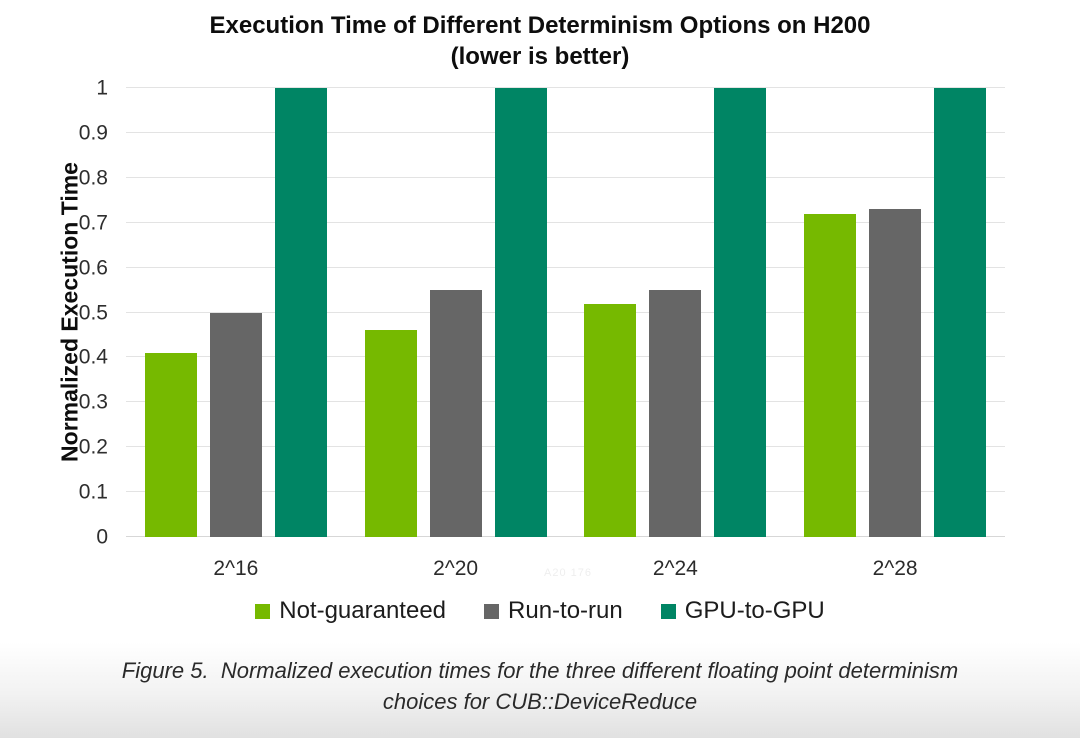 Image resolution: width=1080 pixels, height=738 pixels. Describe the element at coordinates (675, 568) in the screenshot. I see `x-tick-label-2^24: 2^24` at that location.